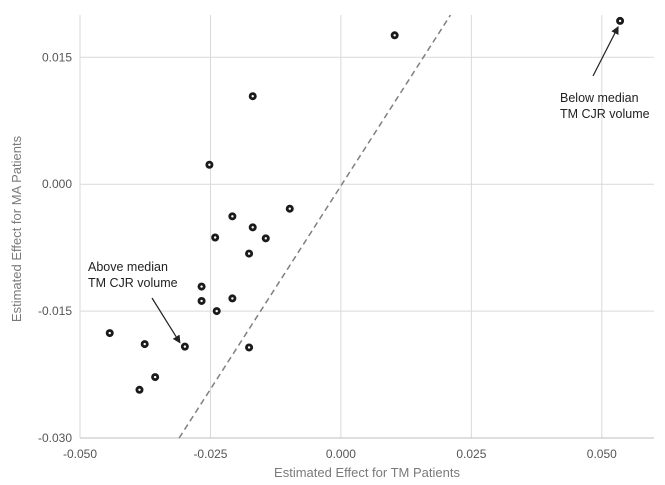 The image size is (665, 485). What do you see at coordinates (471, 454) in the screenshot?
I see `x-tick-label: 0.025` at bounding box center [471, 454].